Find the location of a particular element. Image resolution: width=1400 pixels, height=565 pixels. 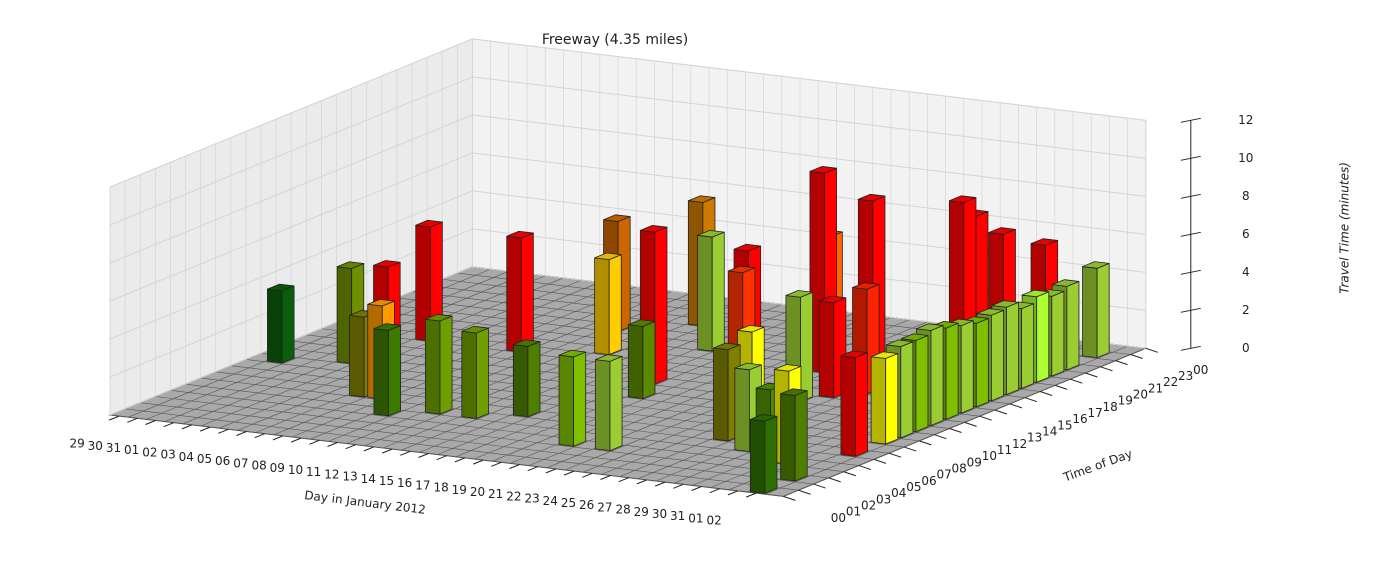

y-tick-label: 12 is located at coordinates (1019, 444).